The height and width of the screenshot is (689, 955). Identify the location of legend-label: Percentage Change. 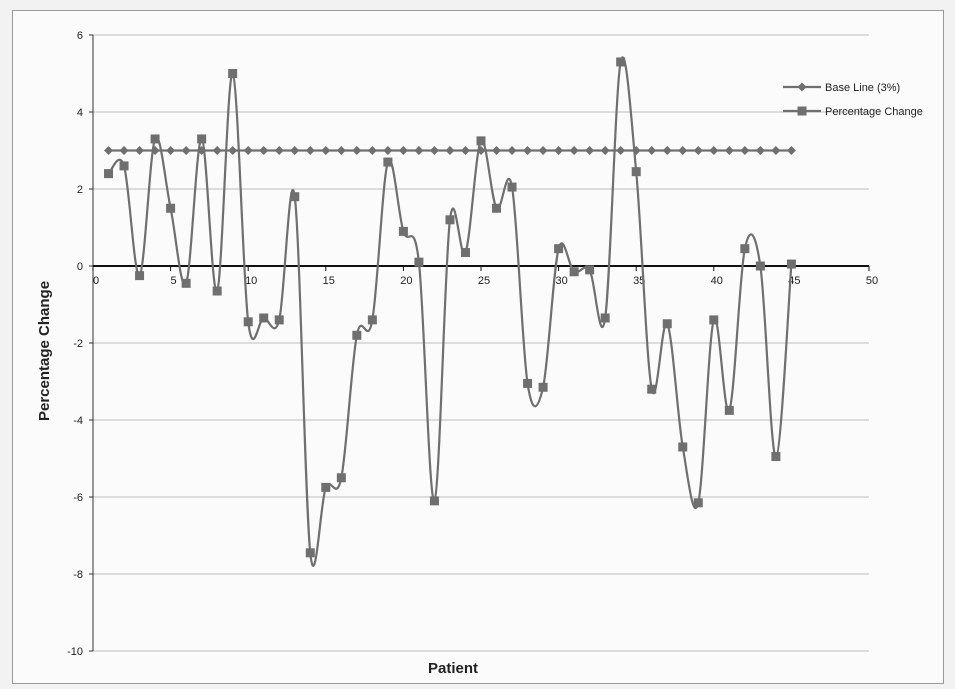
(874, 112).